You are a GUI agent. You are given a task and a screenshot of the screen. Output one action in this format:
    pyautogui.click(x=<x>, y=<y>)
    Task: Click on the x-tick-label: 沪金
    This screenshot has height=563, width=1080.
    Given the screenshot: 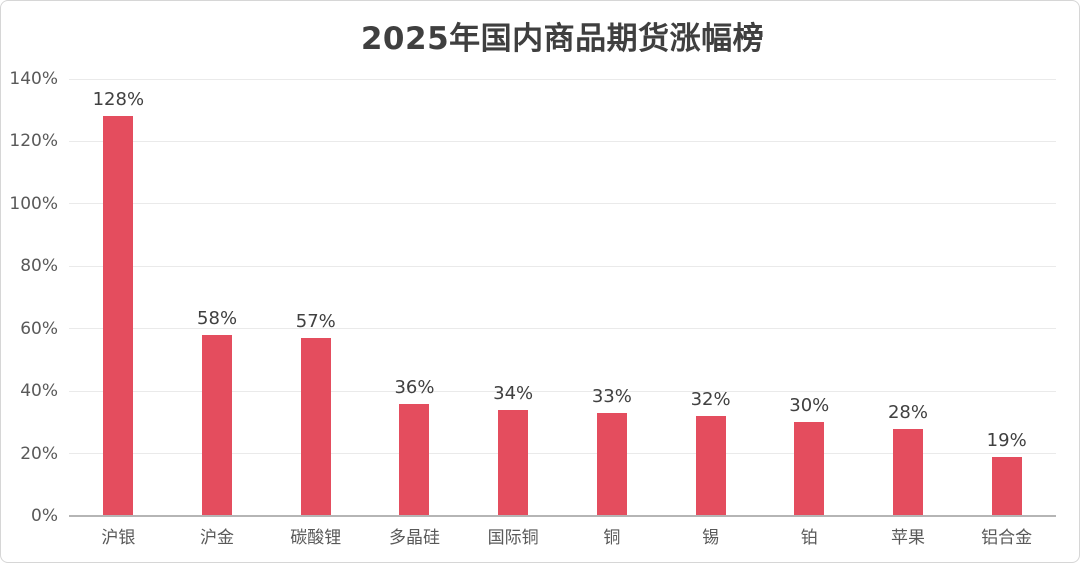 What is the action you would take?
    pyautogui.click(x=217, y=538)
    